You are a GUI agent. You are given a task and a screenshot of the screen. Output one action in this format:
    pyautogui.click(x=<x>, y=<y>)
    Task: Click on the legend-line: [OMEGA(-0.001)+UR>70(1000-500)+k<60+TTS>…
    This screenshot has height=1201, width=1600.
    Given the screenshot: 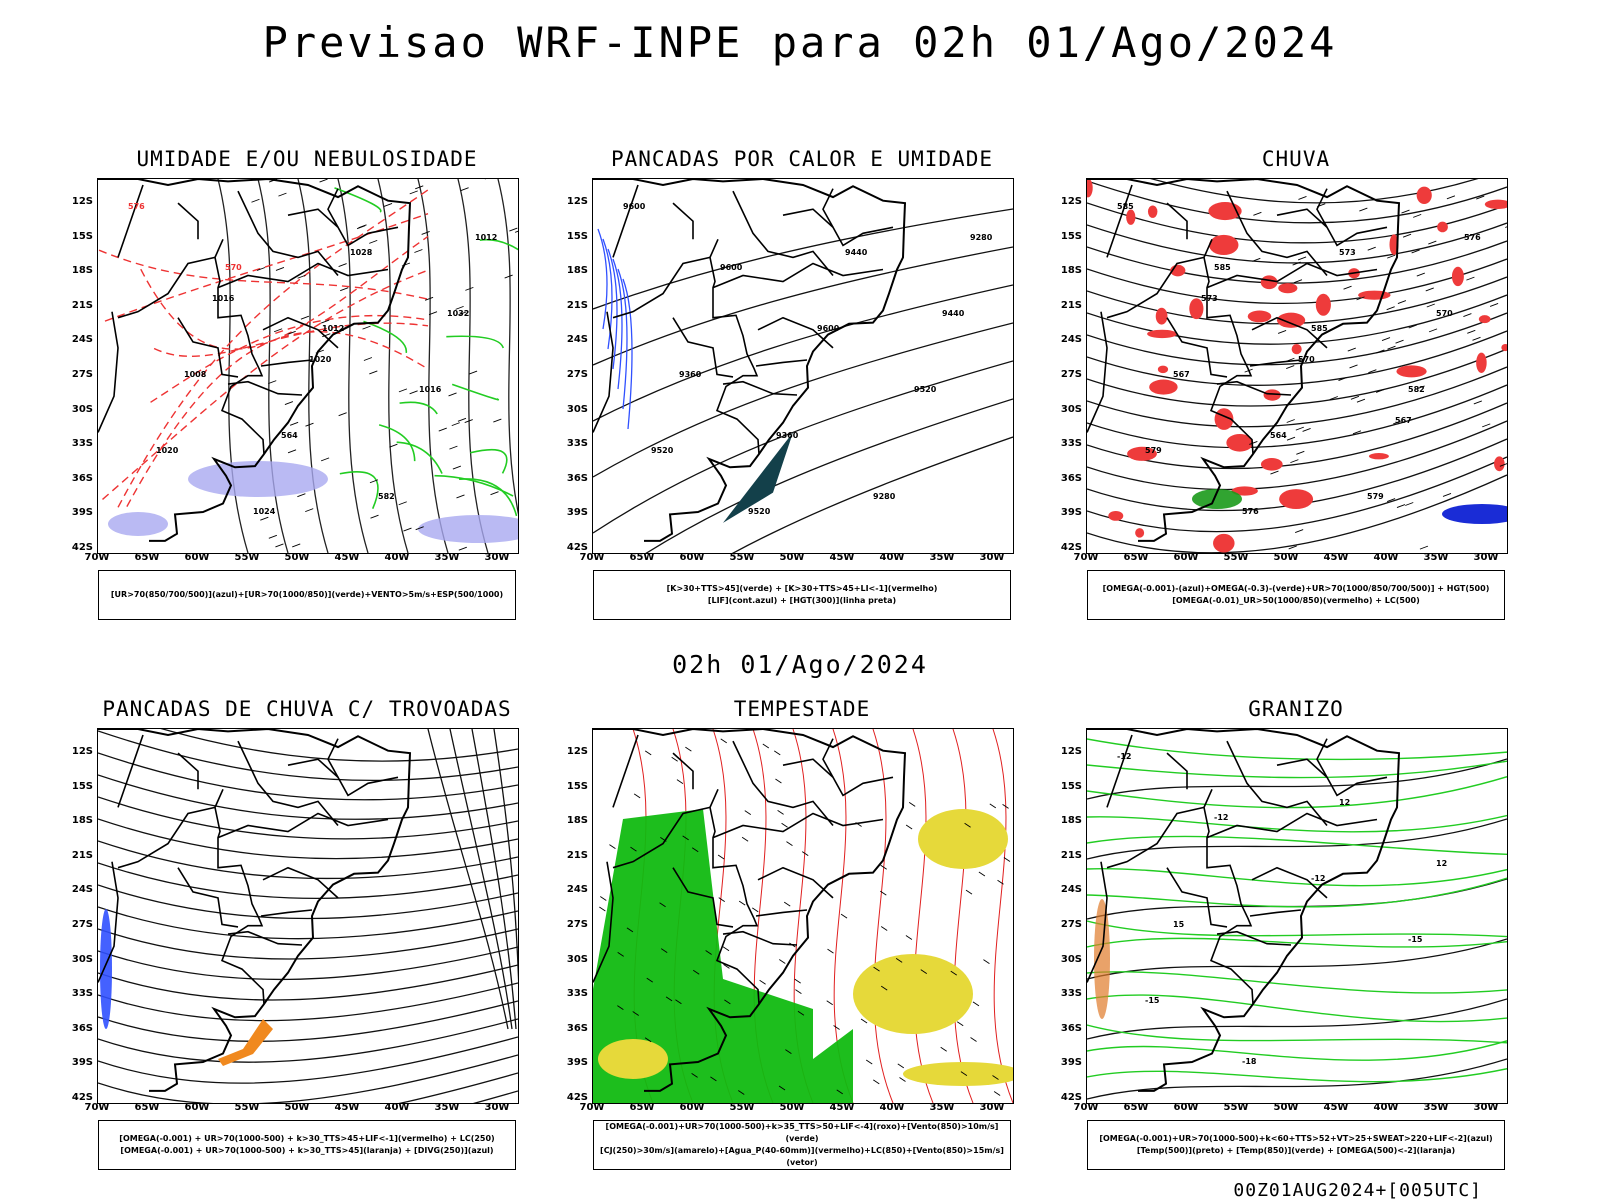 What is the action you would take?
    pyautogui.click(x=1296, y=1139)
    